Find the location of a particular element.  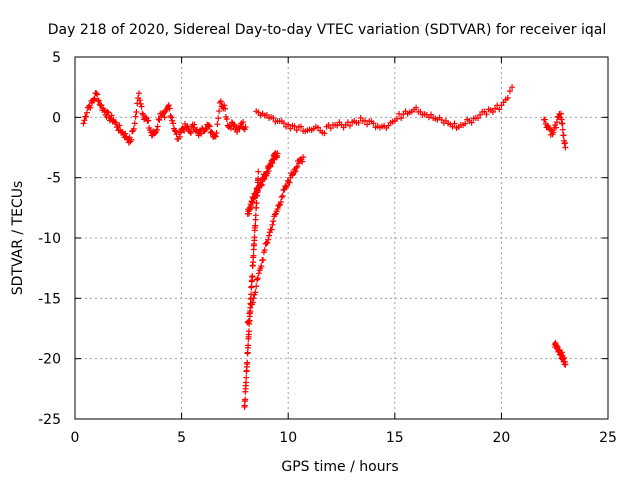

x-tick-label: 10 is located at coordinates (288, 438).